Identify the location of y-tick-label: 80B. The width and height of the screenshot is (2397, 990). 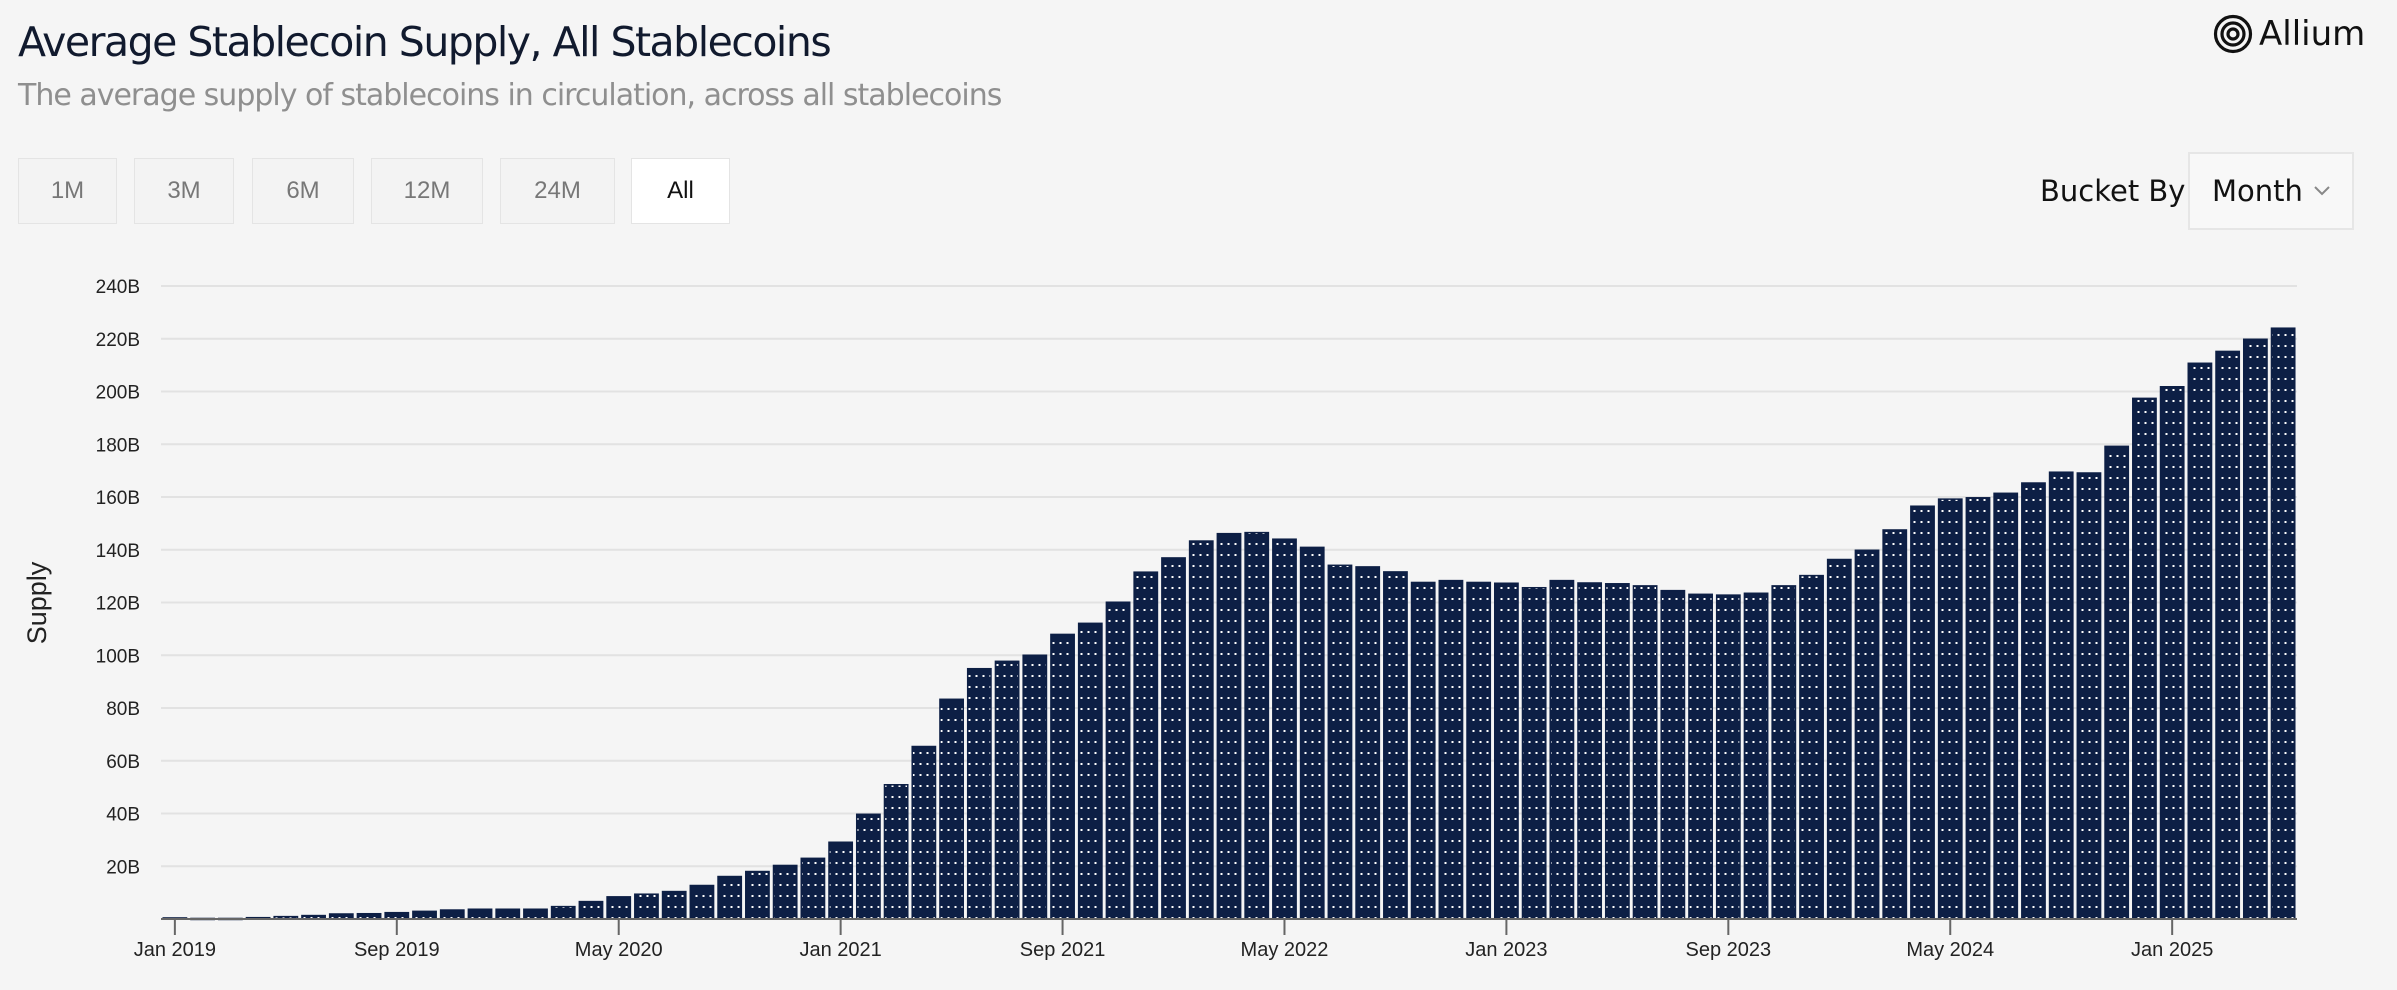
(123, 709).